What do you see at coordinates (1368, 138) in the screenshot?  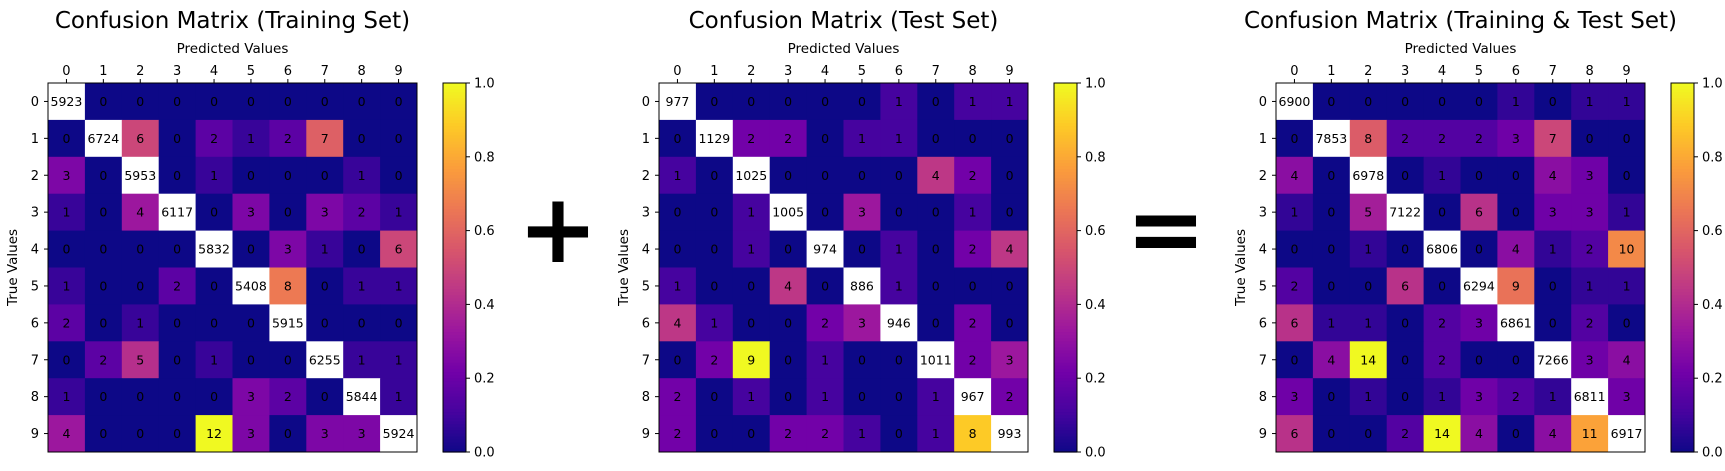 I see `cell-value-label: 8` at bounding box center [1368, 138].